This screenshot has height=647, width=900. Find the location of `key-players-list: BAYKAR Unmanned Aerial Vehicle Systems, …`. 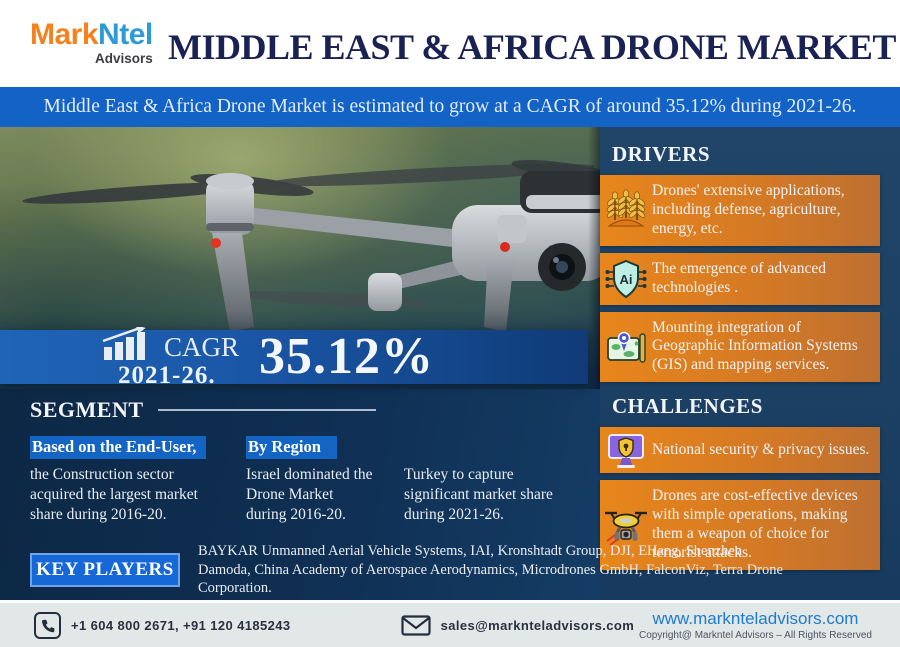

key-players-list: BAYKAR Unmanned Aerial Vehicle Systems, … is located at coordinates (490, 569).